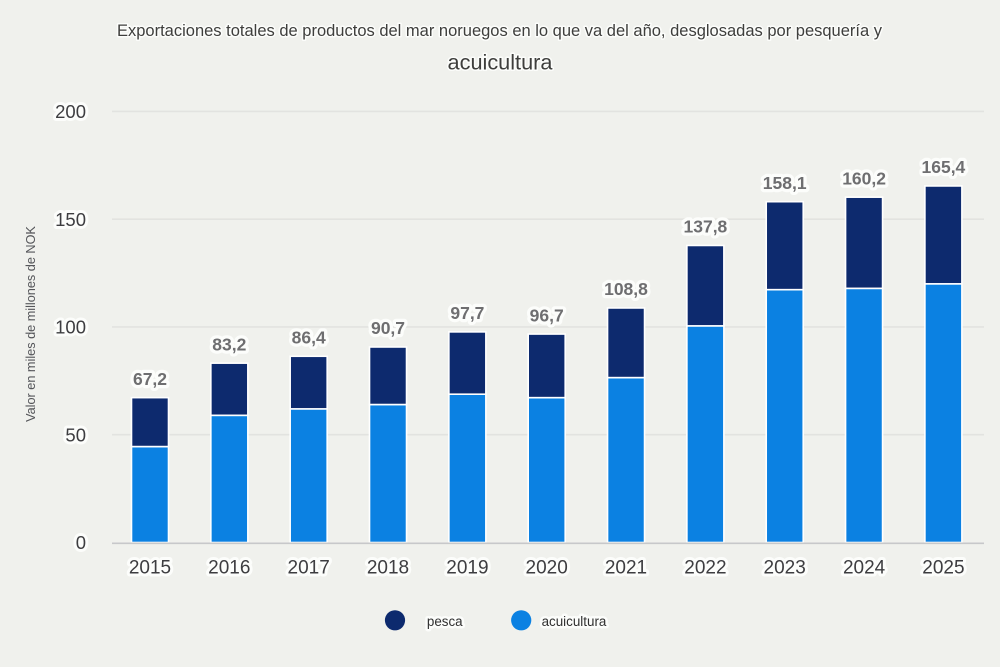 The image size is (1000, 667). I want to click on svg-text: 2018, so click(388, 568).